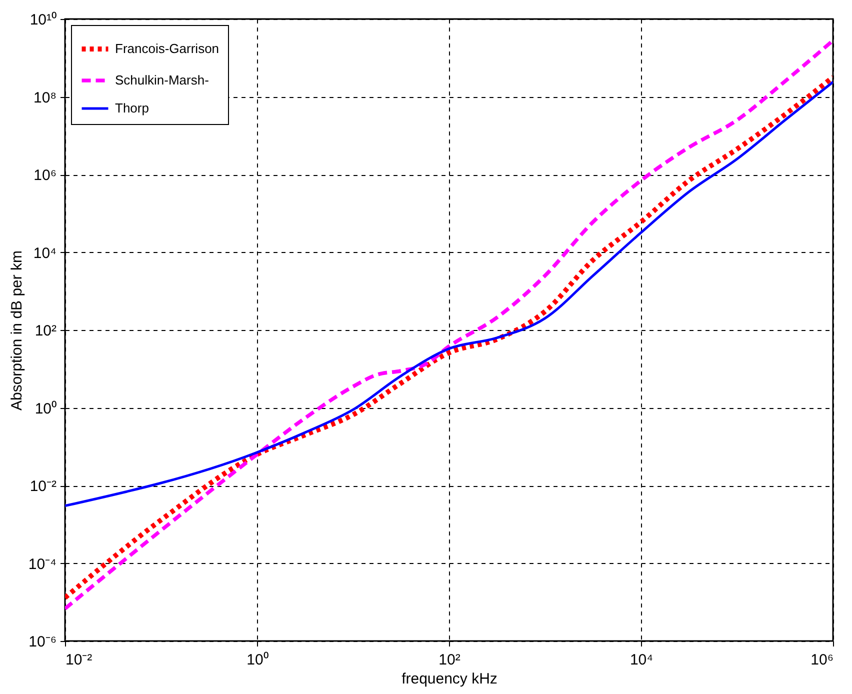 This screenshot has height=694, width=852. Describe the element at coordinates (642, 660) in the screenshot. I see `x-tick-label: 10⁴` at that location.